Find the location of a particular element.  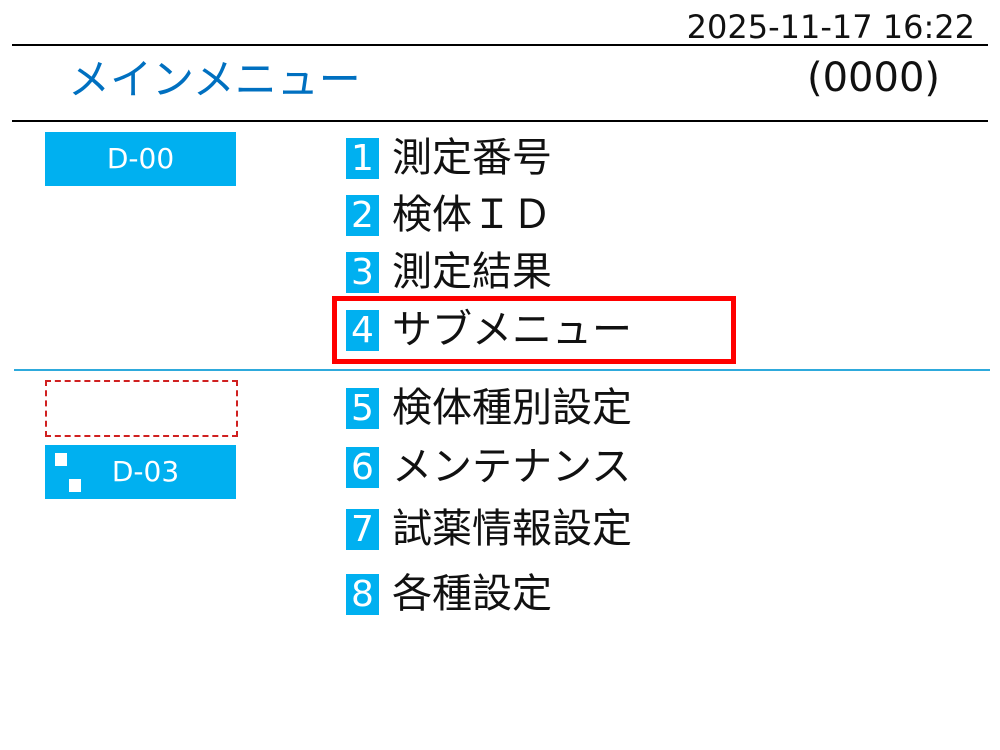

menu-number: 7 is located at coordinates (362, 529).